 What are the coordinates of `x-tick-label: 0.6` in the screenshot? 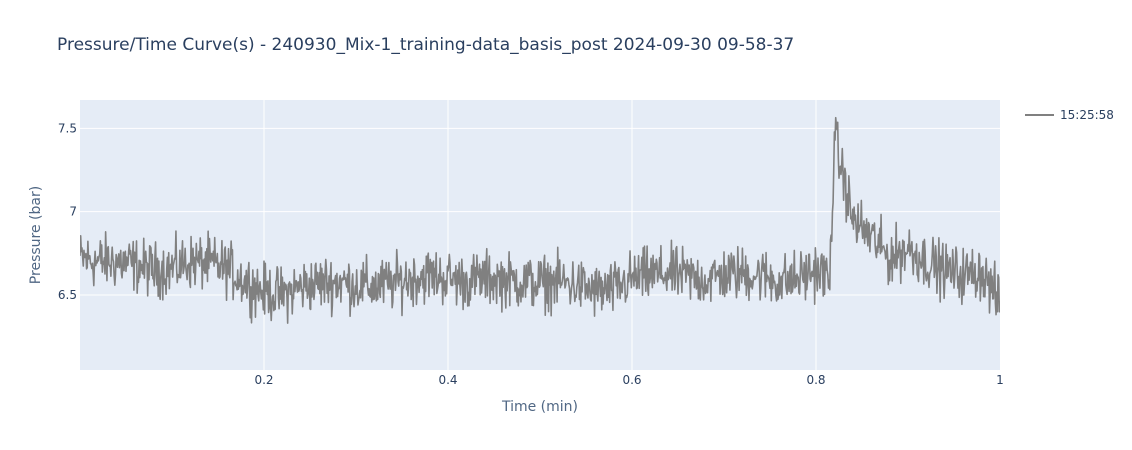 It's located at (631, 380).